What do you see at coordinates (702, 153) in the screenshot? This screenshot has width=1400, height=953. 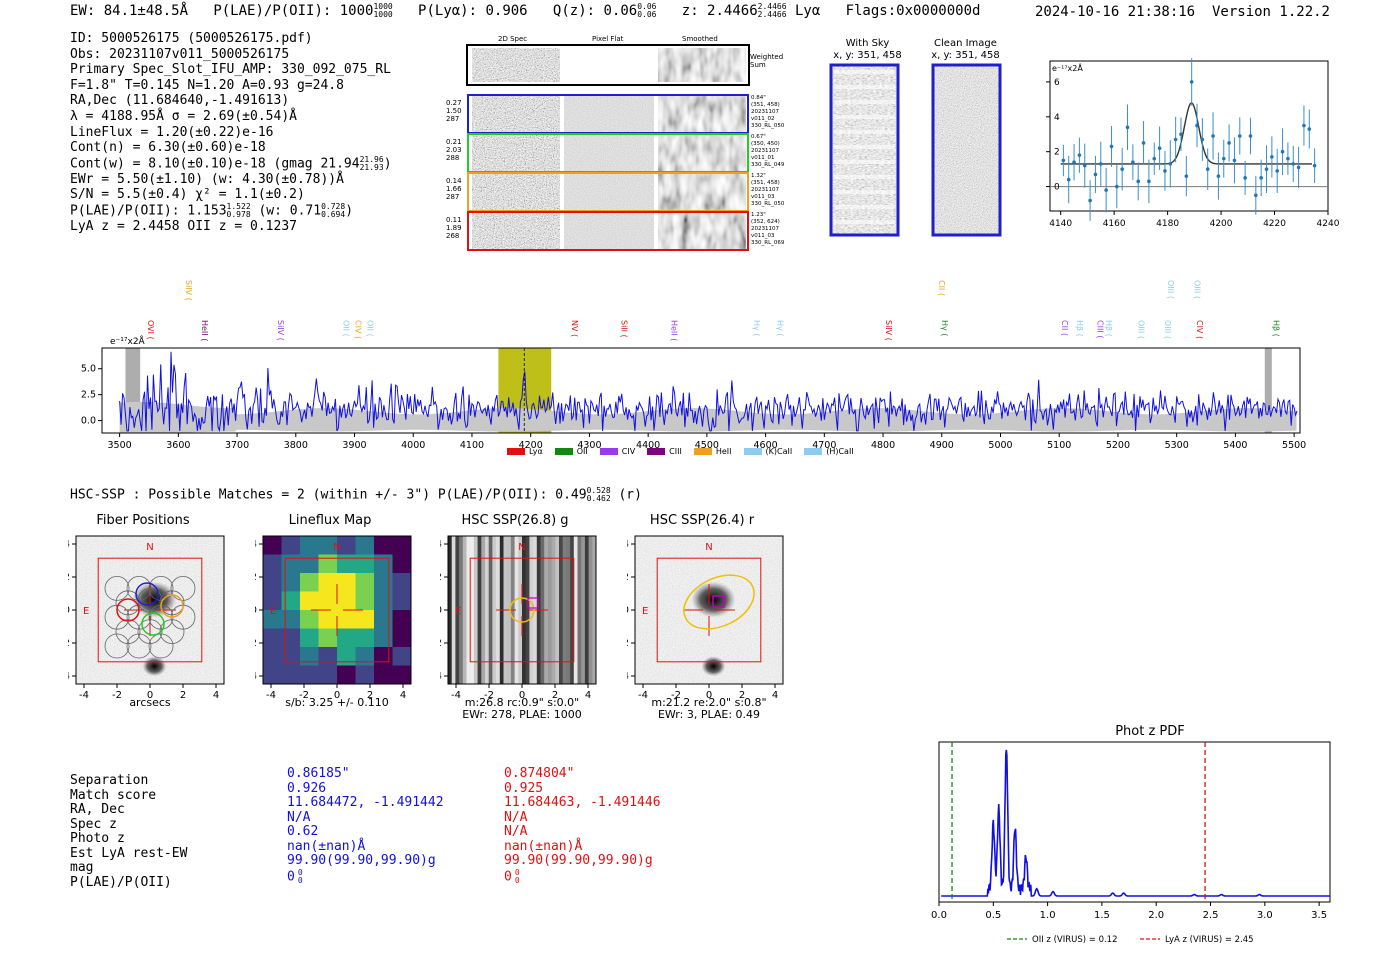 I see `row-smoothed` at bounding box center [702, 153].